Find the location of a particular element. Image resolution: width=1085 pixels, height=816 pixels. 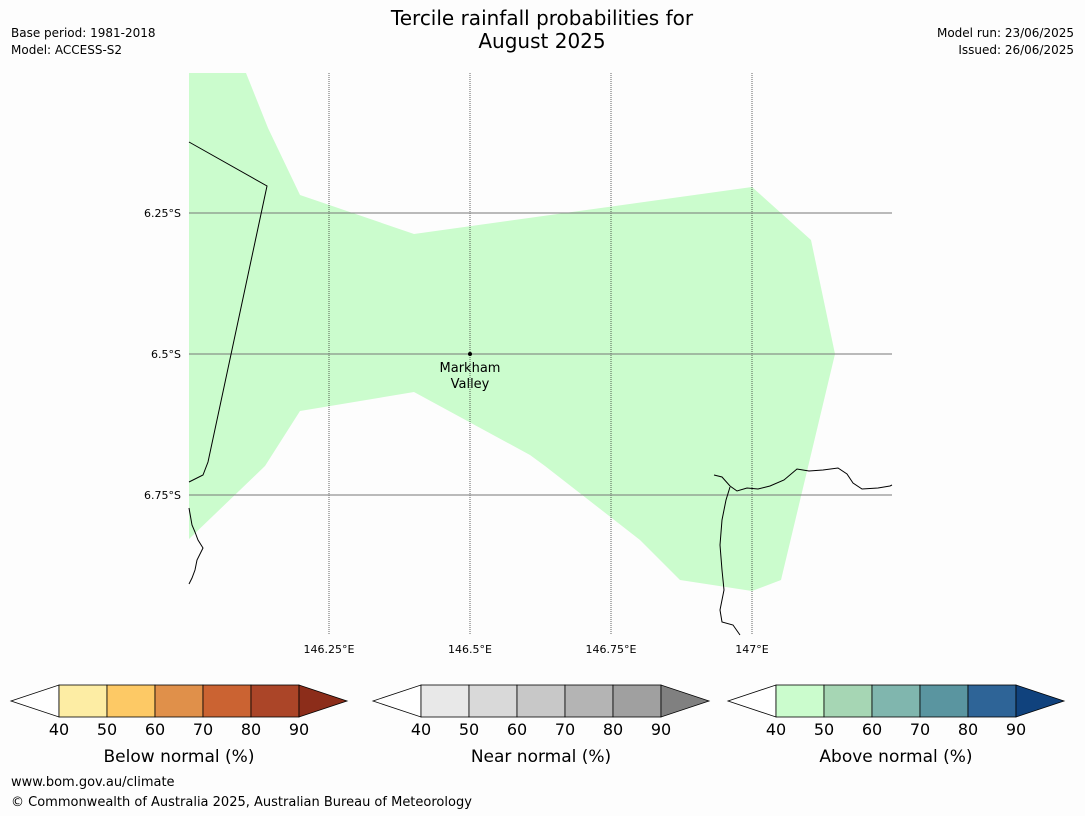

lon-label-147: 147°E is located at coordinates (751, 649).